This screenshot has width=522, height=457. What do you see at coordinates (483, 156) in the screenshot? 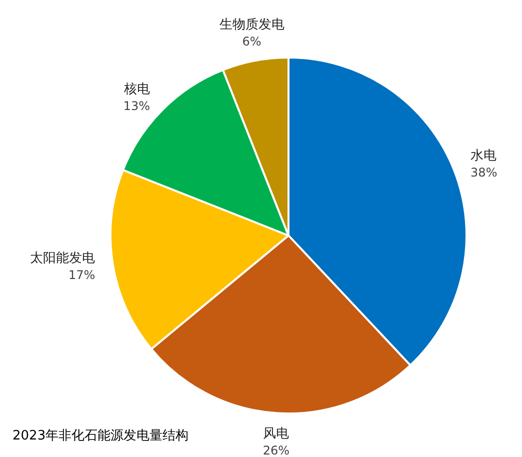
I see `slice-label: 水电` at bounding box center [483, 156].